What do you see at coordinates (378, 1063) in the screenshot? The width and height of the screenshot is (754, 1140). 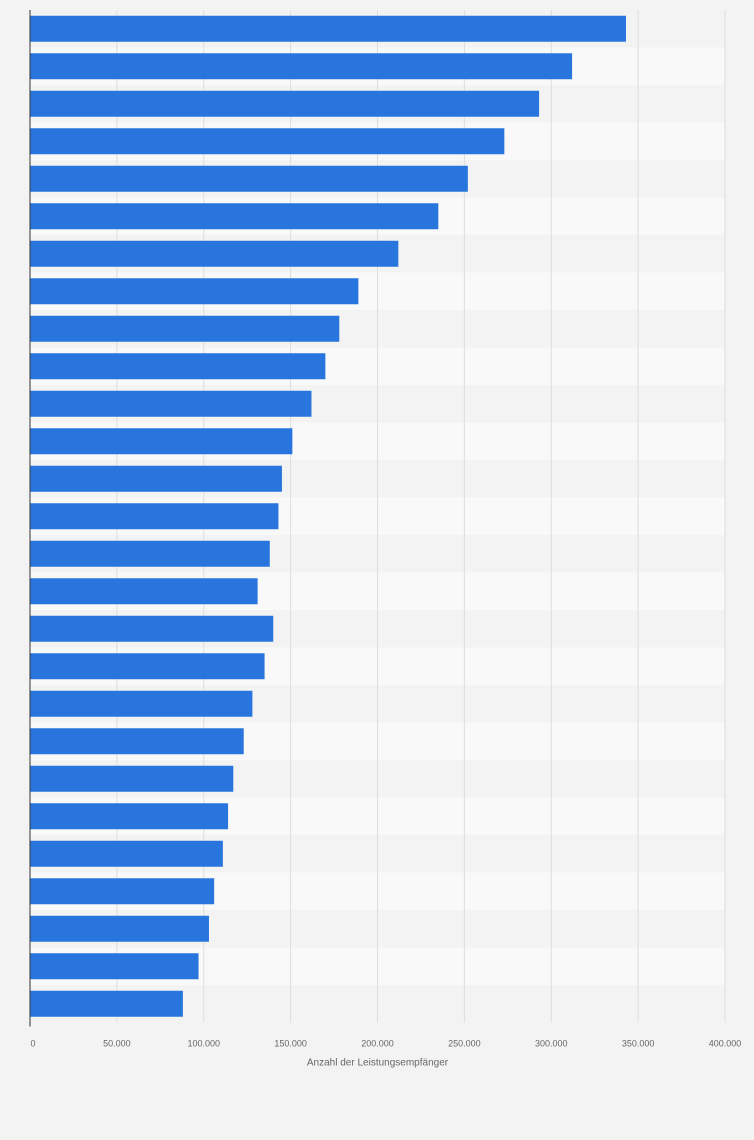 I see `x-axis-title: Anzahl der Leistungsempfänger` at bounding box center [378, 1063].